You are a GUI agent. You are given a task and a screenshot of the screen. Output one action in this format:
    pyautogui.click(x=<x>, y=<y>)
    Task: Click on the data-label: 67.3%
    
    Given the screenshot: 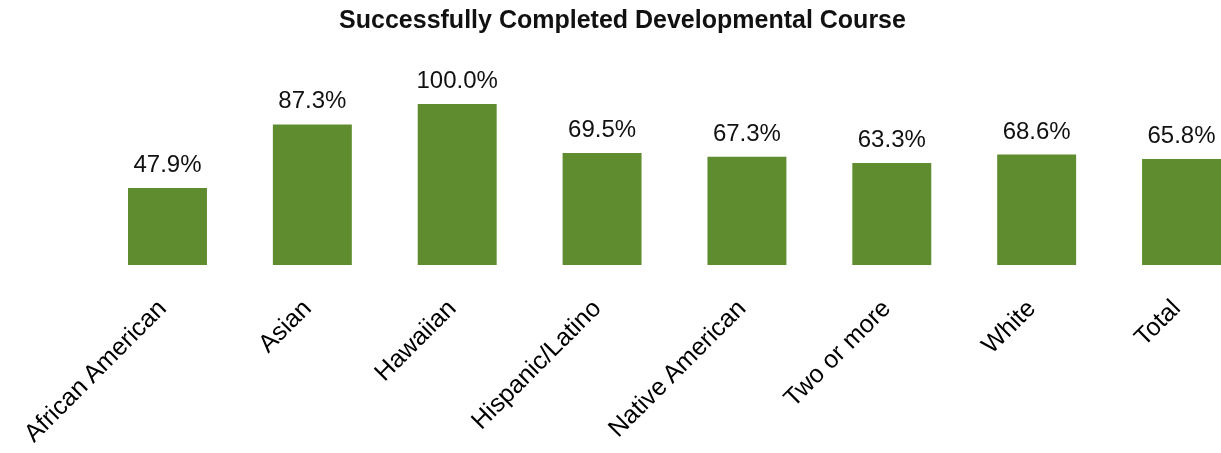 What is the action you would take?
    pyautogui.click(x=746, y=132)
    